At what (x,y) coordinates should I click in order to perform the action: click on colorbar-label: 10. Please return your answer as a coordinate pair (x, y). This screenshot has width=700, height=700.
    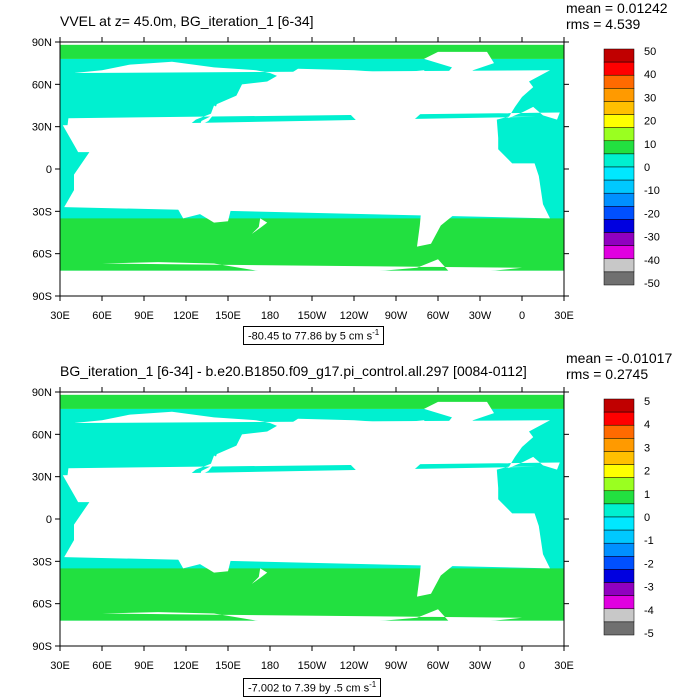
    Looking at the image, I should click on (650, 145).